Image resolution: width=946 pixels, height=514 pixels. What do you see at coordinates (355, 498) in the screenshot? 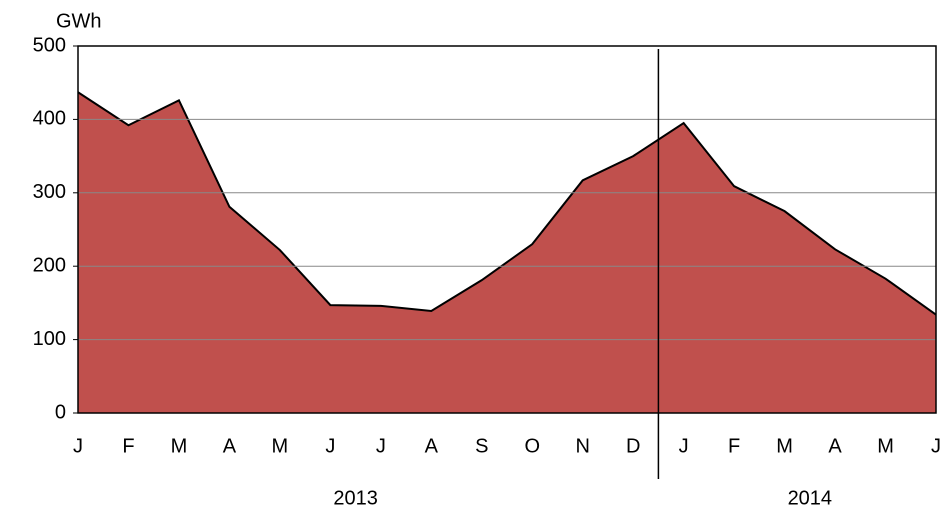
I see `x-group-label: 2013` at bounding box center [355, 498].